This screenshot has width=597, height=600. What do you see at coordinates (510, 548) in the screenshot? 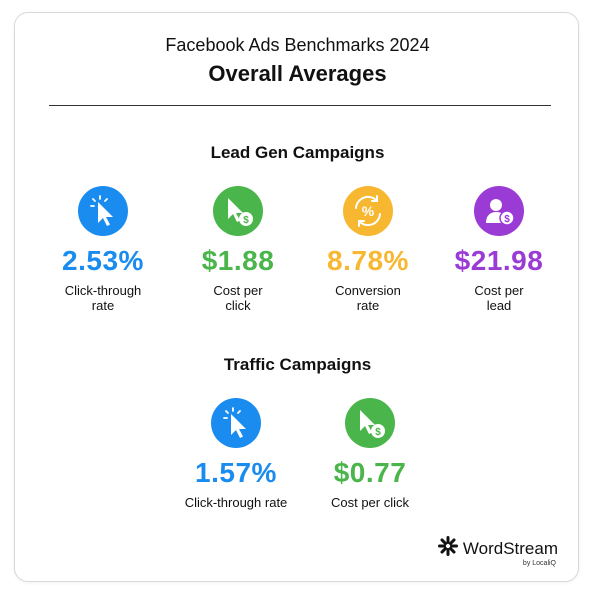
I see `logo-name: WordStream` at bounding box center [510, 548].